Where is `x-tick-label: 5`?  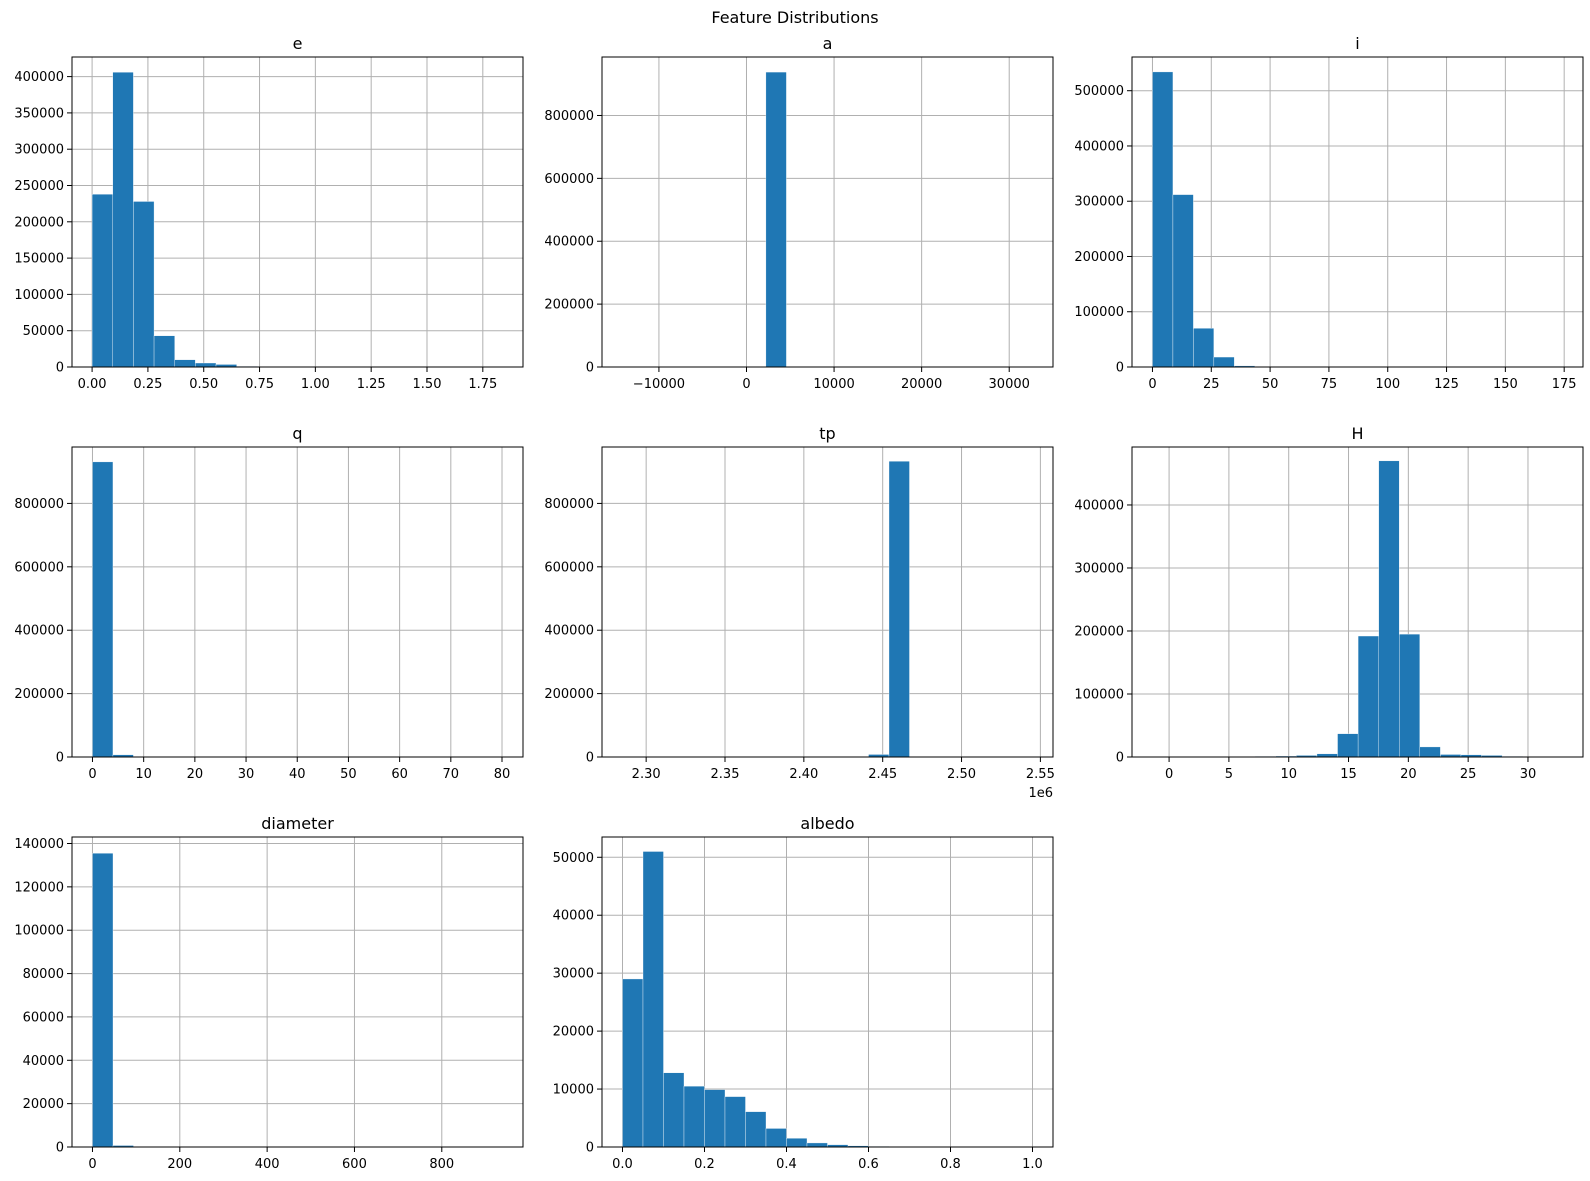
x-tick-label: 5 is located at coordinates (1229, 774).